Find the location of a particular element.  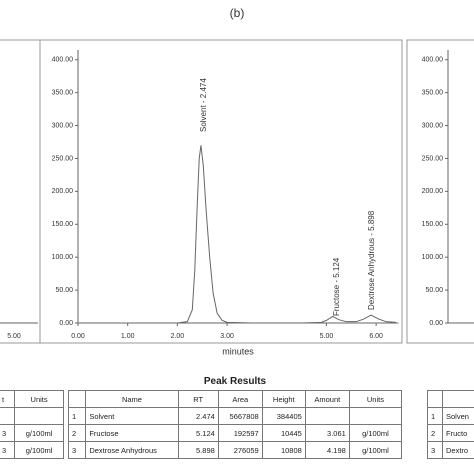

right-y-tick-label: 200.00 is located at coordinates (433, 191).